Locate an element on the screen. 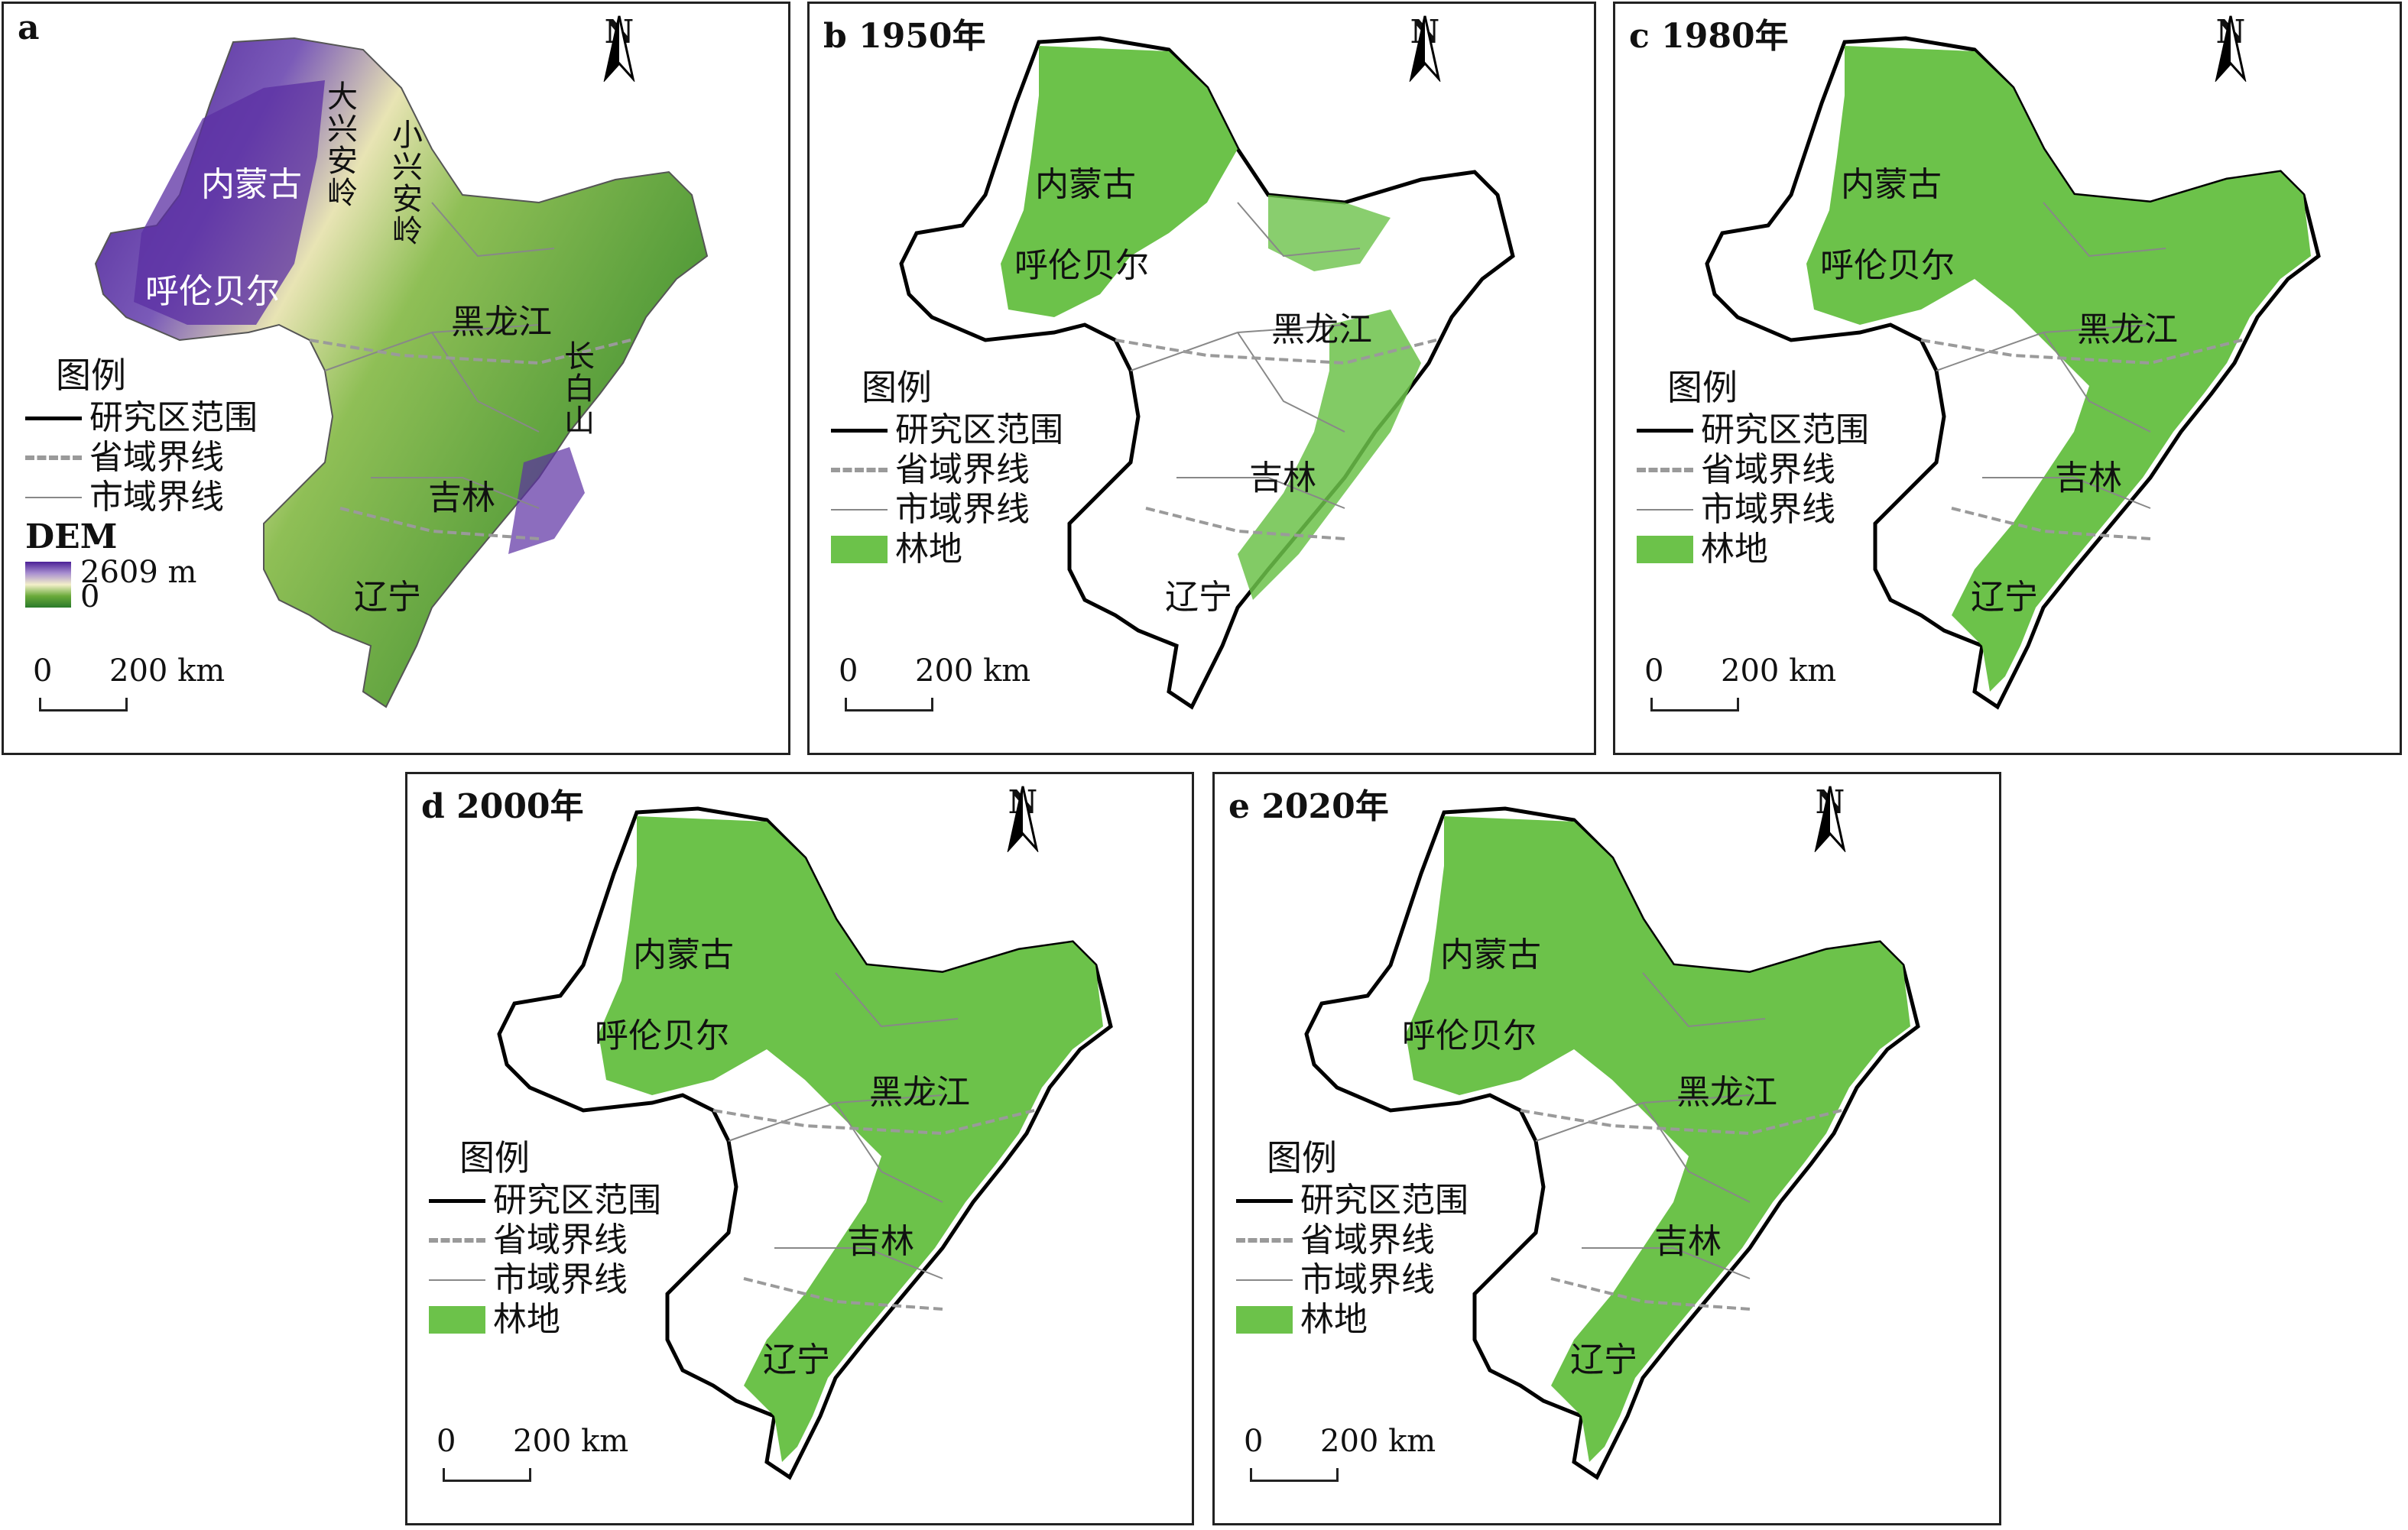  map-canvas-a is located at coordinates (402, 372).